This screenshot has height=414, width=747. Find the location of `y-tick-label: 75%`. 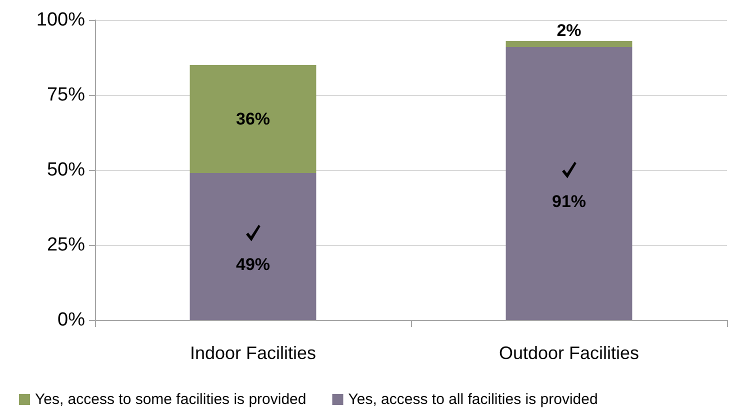

y-tick-label: 75% is located at coordinates (66, 95).